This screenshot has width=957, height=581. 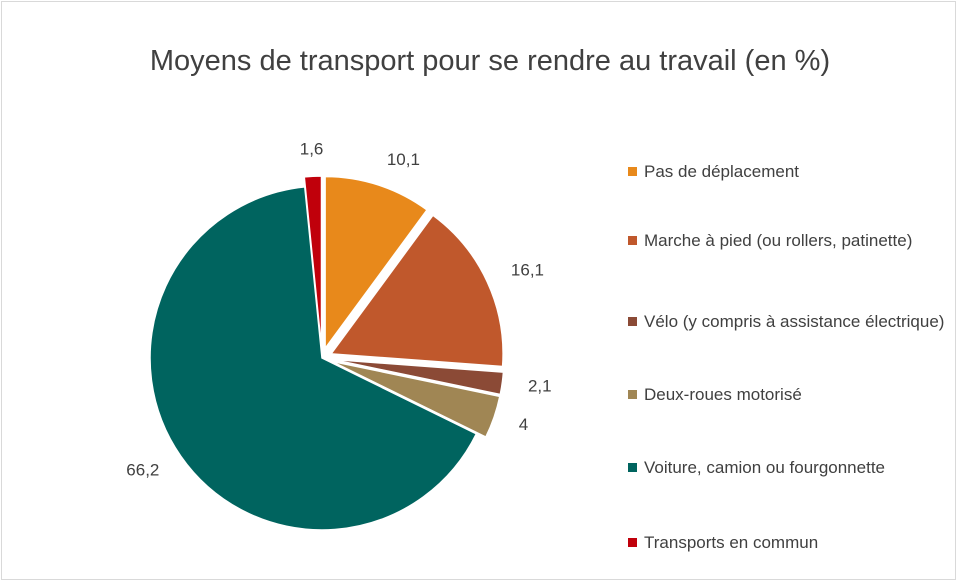 I want to click on data-label: 16,1, so click(x=527, y=269).